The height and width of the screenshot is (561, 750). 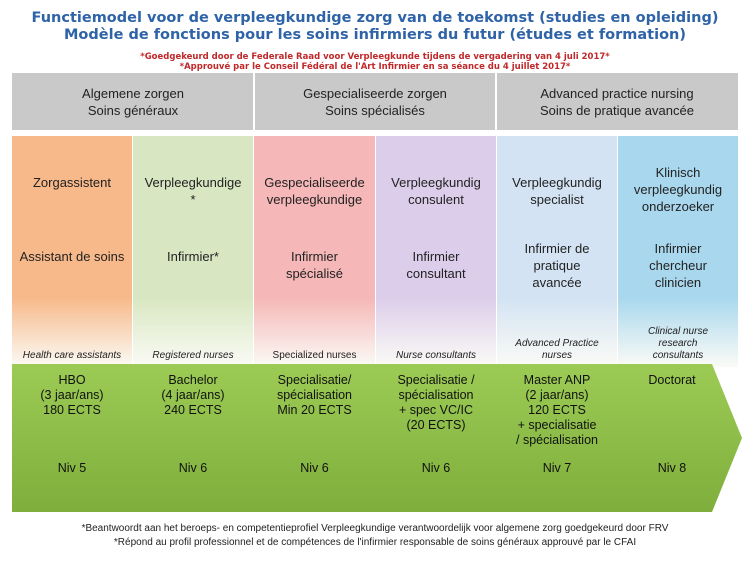 What do you see at coordinates (133, 93) in the screenshot?
I see `category-general-nl: Algemene zorgen` at bounding box center [133, 93].